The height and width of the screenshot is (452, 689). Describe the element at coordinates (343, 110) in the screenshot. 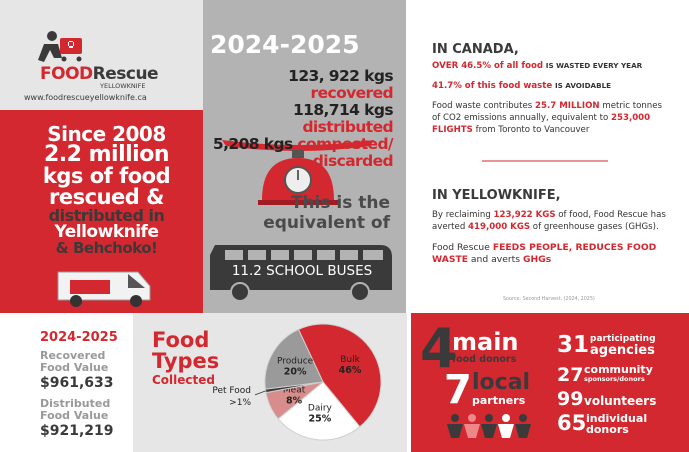

I see `stat-amount: 118,714 kgs` at that location.